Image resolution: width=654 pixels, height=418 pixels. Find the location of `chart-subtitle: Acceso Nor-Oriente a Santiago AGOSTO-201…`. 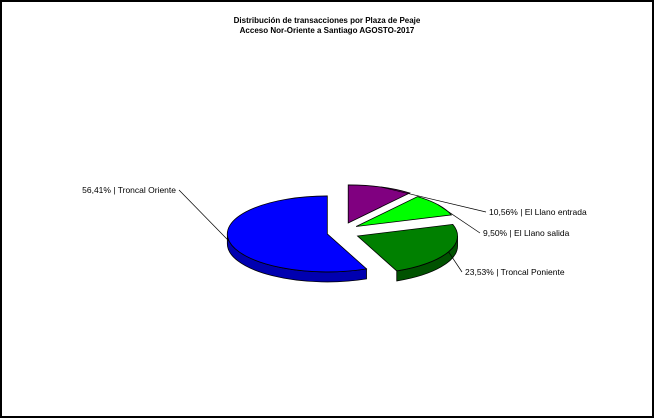

chart-subtitle: Acceso Nor-Oriente a Santiago AGOSTO-201… is located at coordinates (327, 30).